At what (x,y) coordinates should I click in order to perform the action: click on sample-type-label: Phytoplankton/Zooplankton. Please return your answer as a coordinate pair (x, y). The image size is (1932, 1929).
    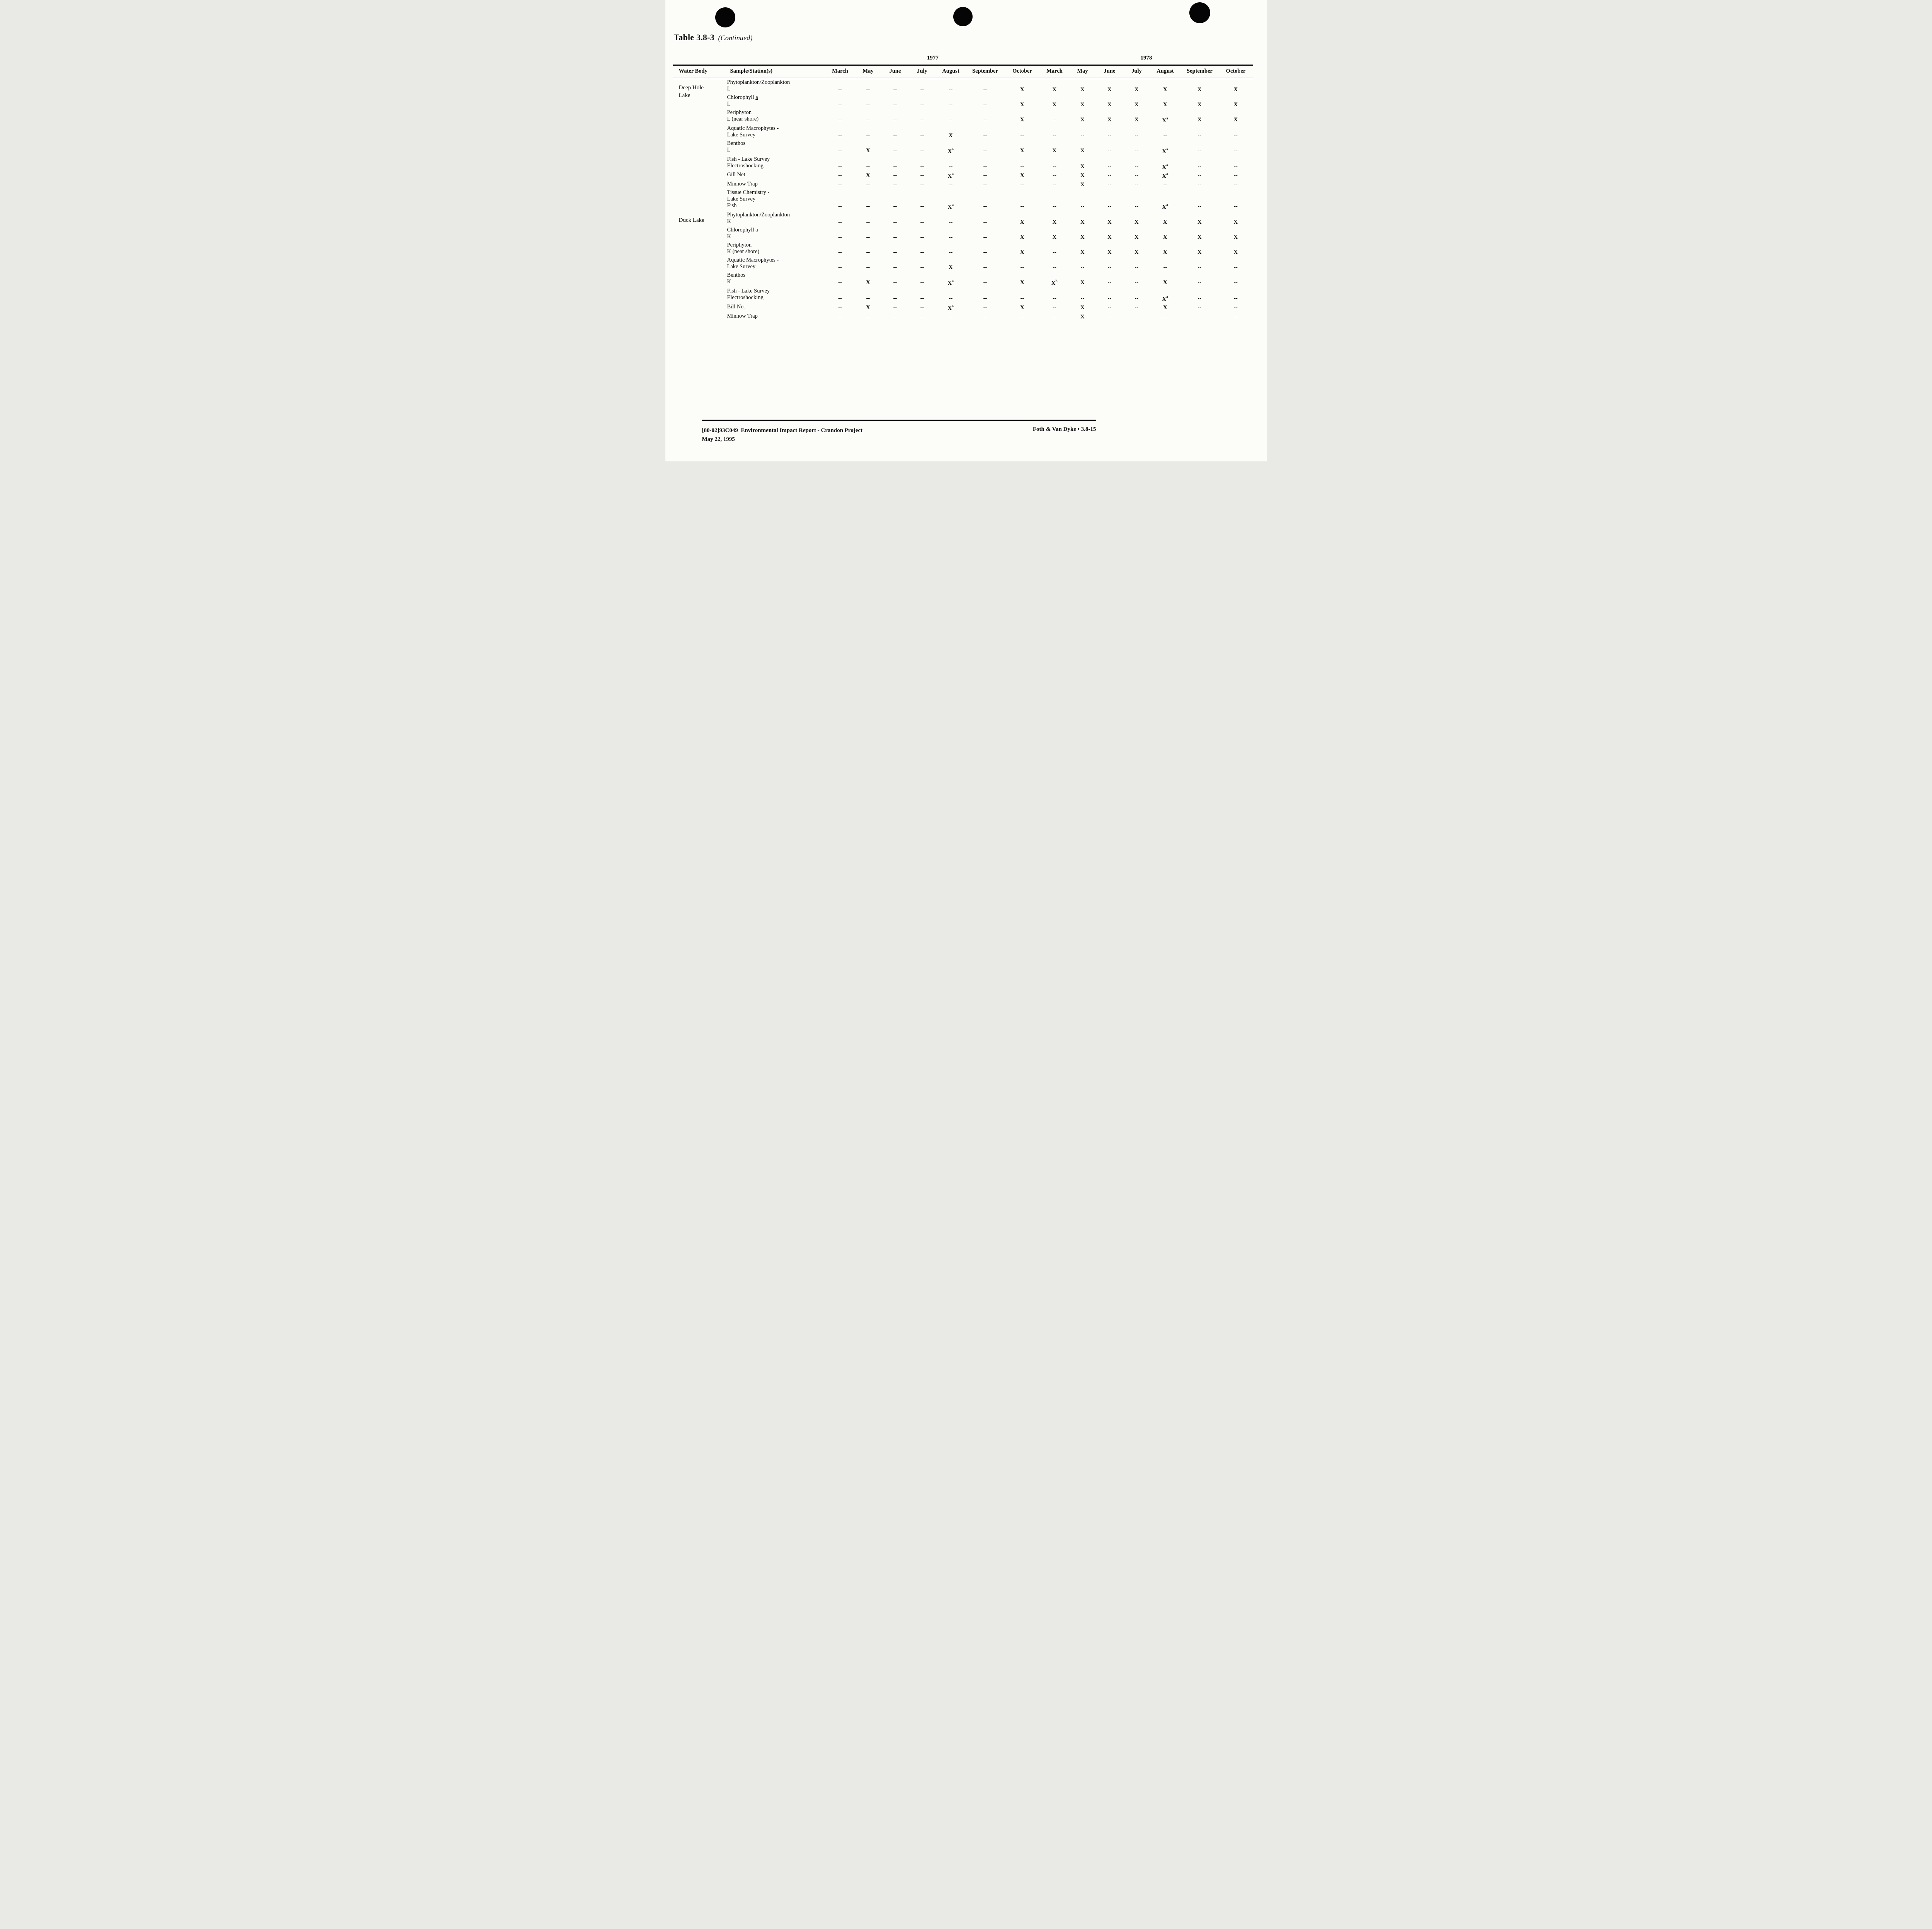
    Looking at the image, I should click on (759, 215).